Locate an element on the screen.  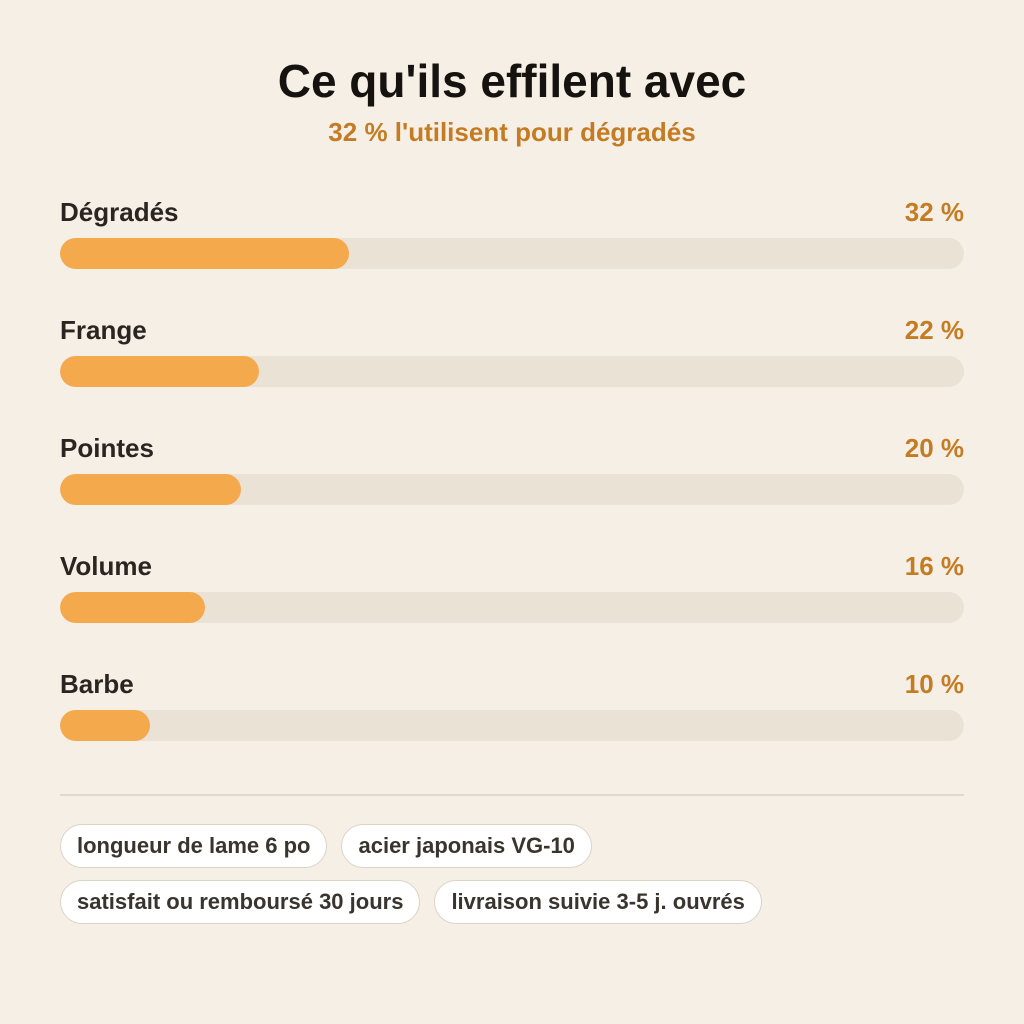
bar-value-label: 22 % is located at coordinates (934, 330).